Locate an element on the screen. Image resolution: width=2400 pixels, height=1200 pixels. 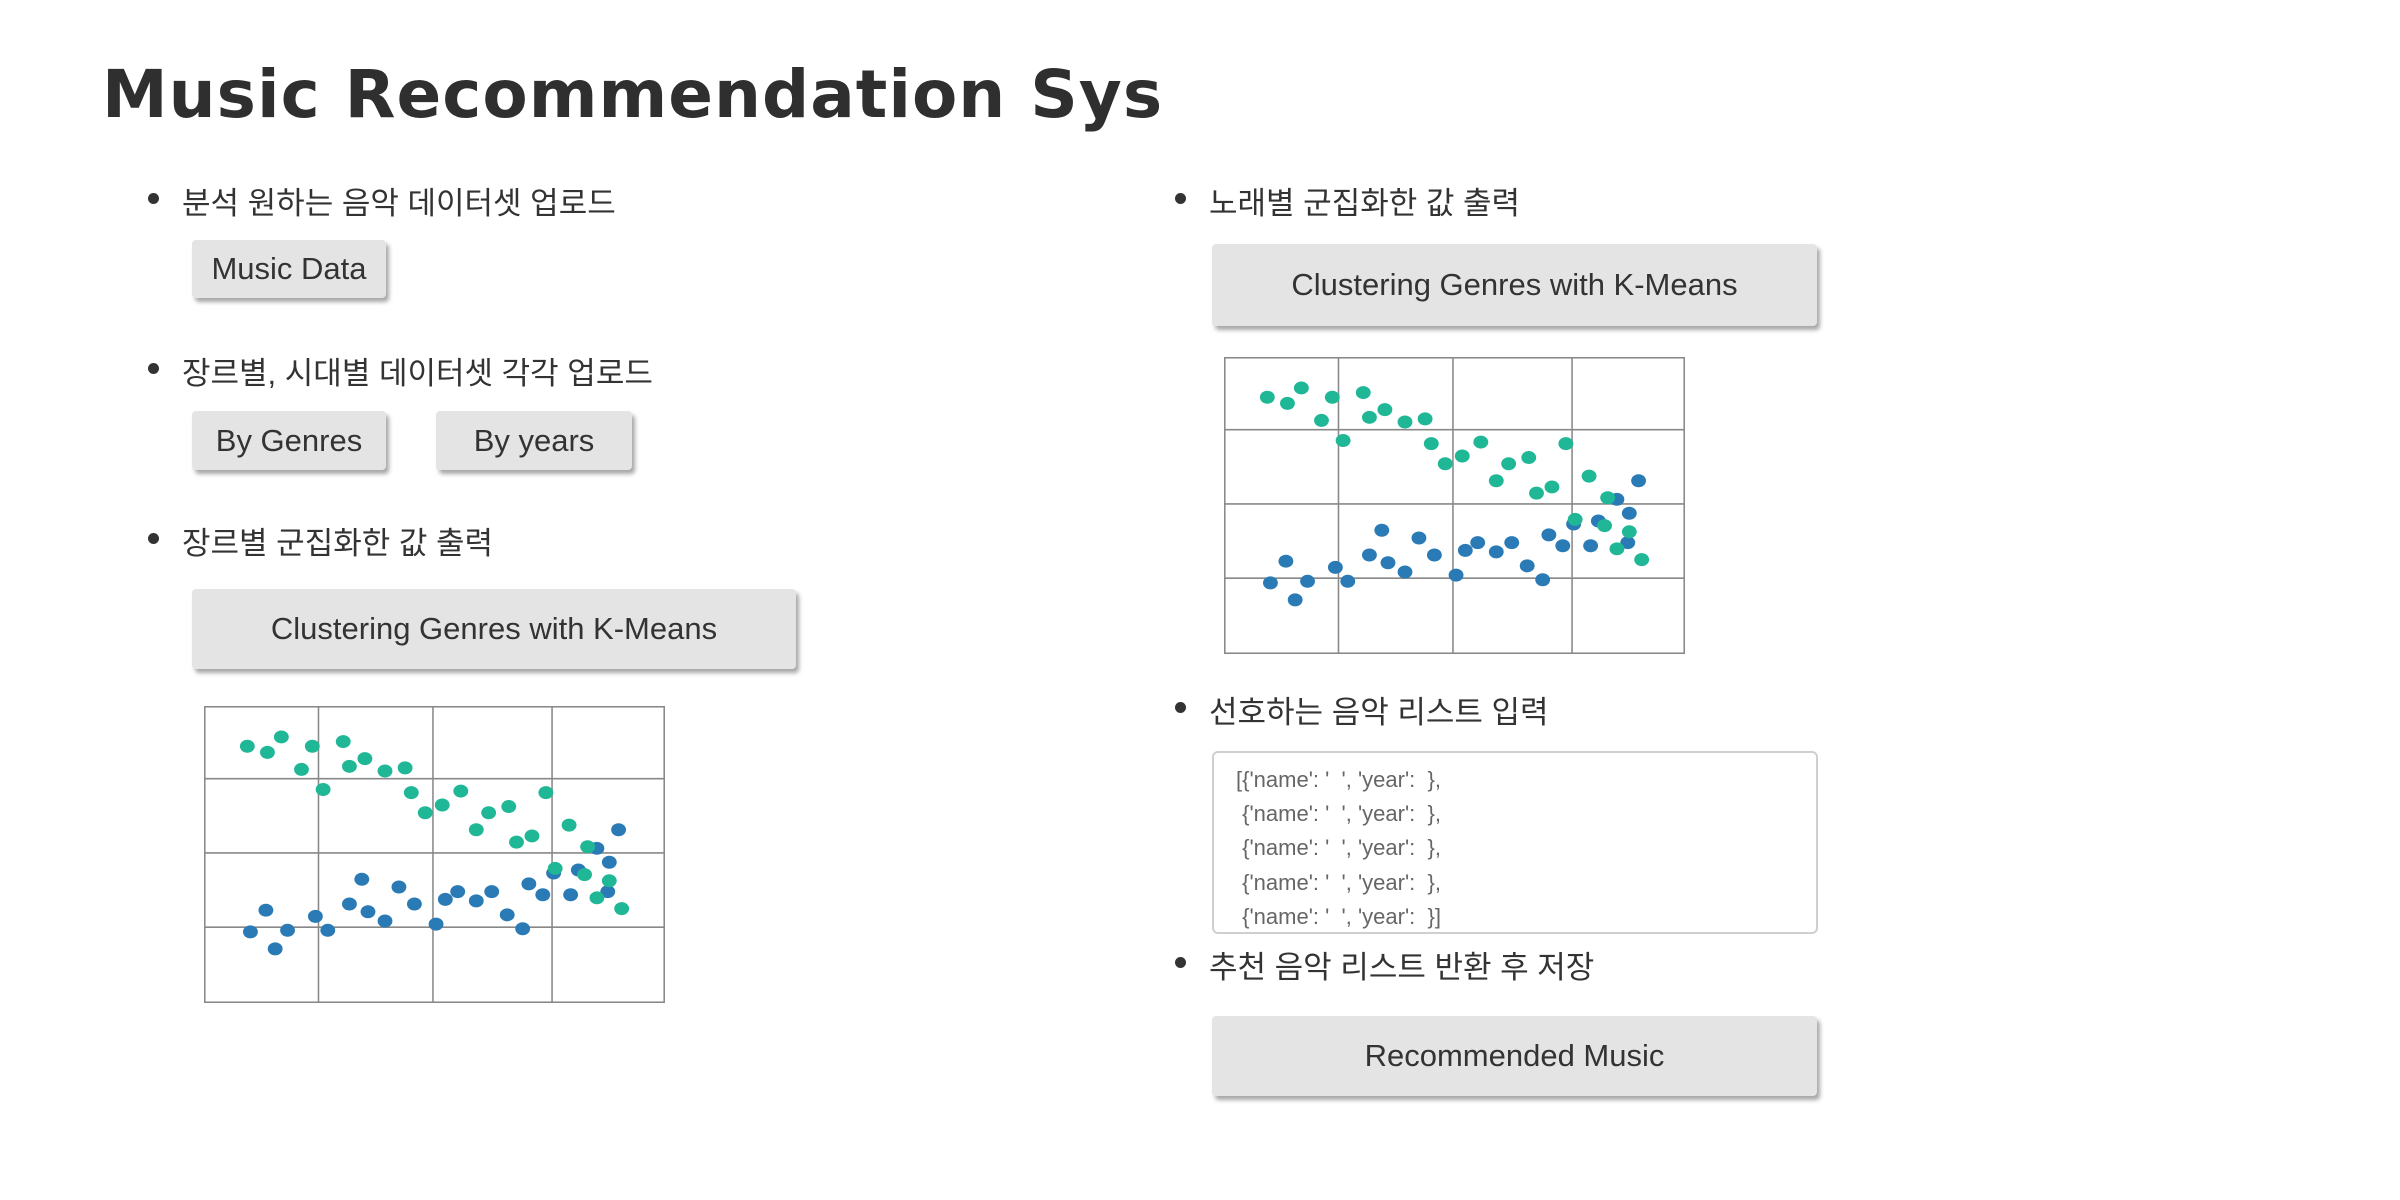
input-line: [{'name': ' ', 'year': }, is located at coordinates (1338, 779).